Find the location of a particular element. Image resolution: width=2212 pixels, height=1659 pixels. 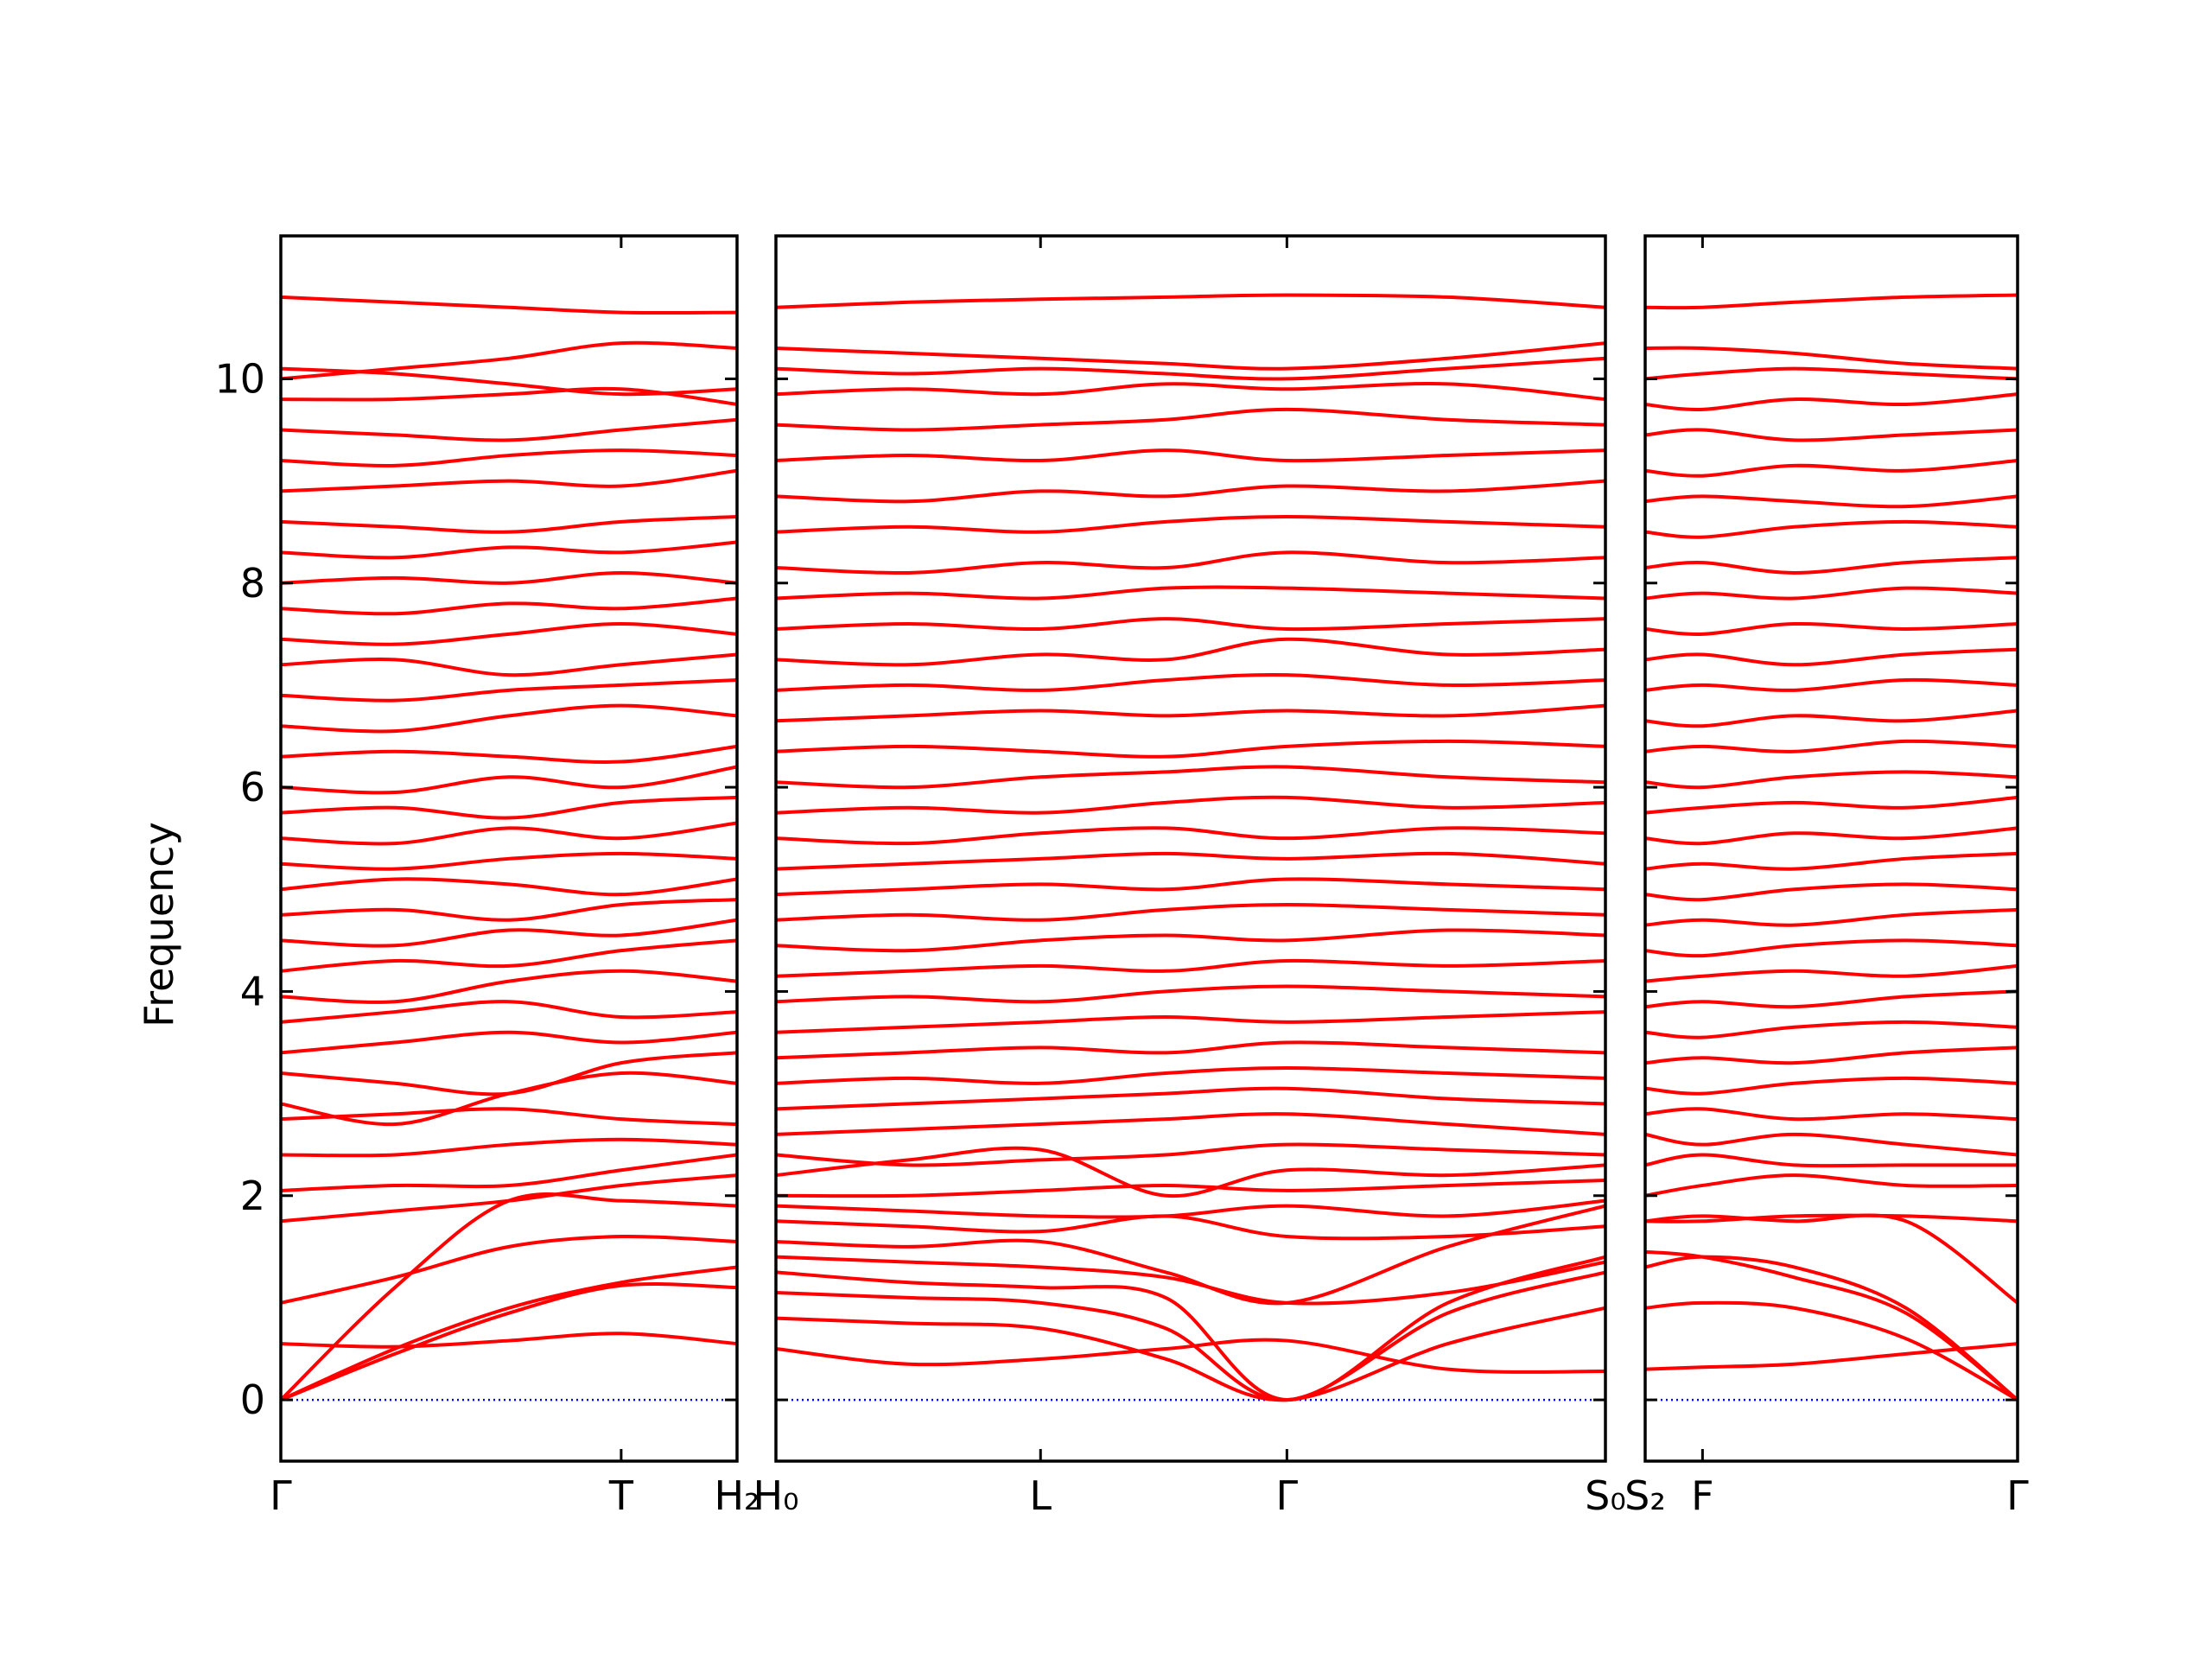

y-tick-label: 8 is located at coordinates (252, 583).